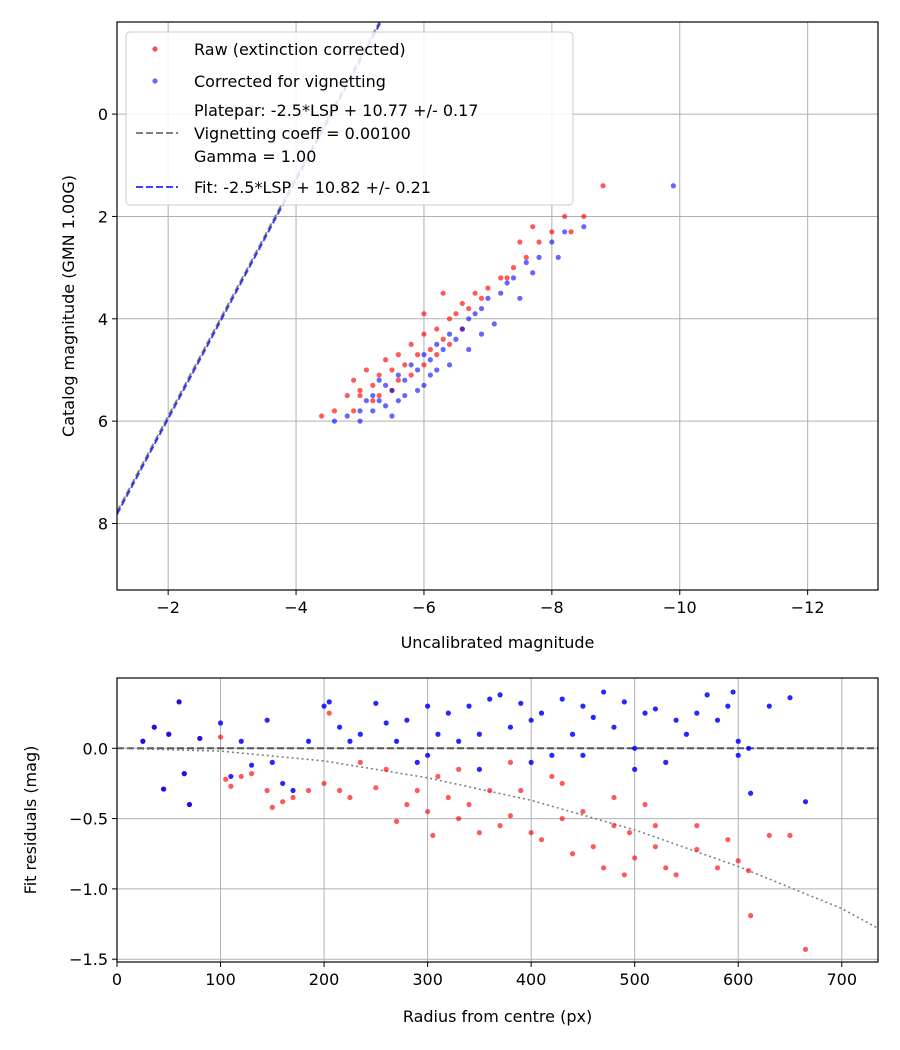  What do you see at coordinates (93, 854) in the screenshot?
I see `bottom-y-ticks: 0.0 −0.5 −1.0 −1.5` at bounding box center [93, 854].